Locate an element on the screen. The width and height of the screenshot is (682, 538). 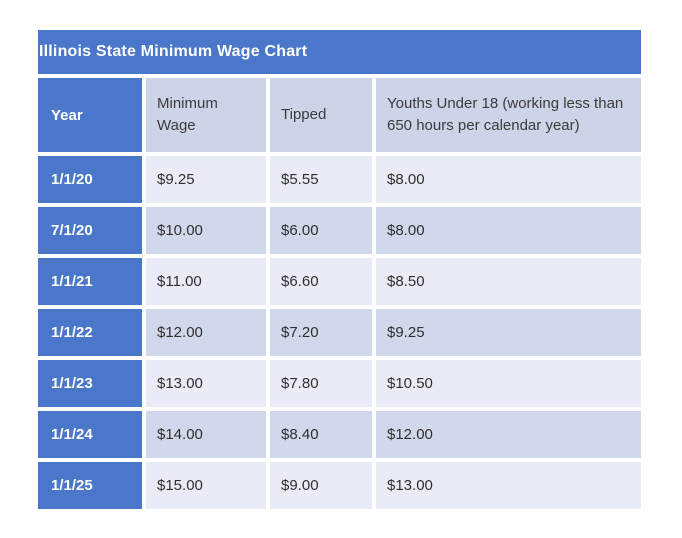
year-cell: 1/1/21 is located at coordinates (90, 281).